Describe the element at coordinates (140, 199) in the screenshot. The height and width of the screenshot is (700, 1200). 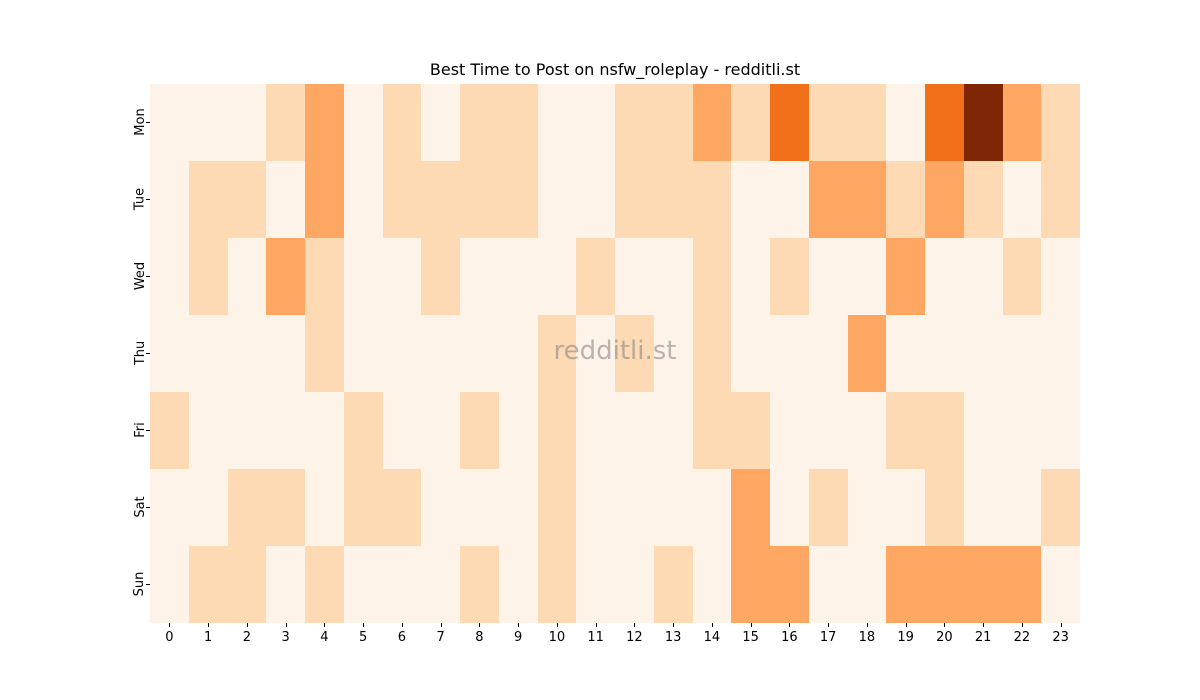
I see `y-tick-label: Tue` at that location.